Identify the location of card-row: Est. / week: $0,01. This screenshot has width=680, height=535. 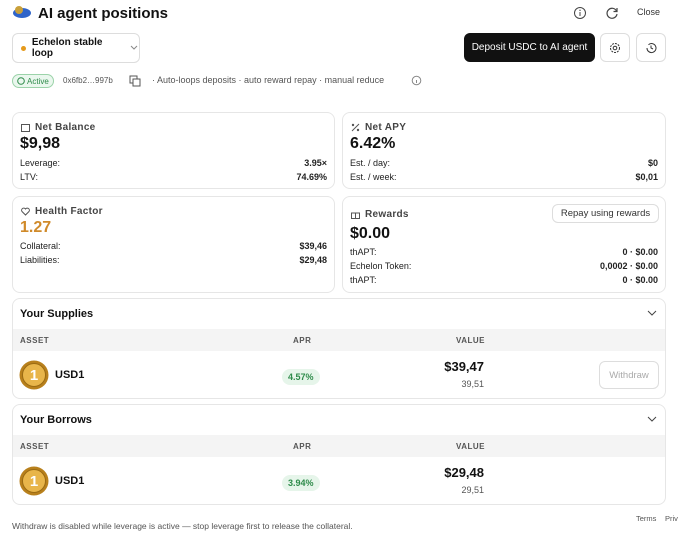
(504, 177).